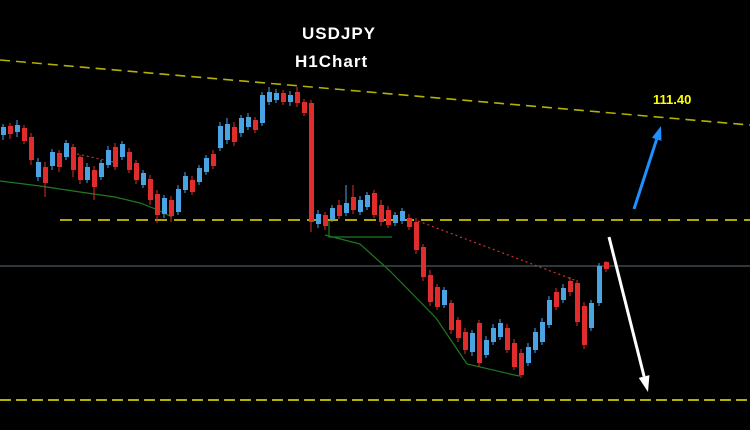 The width and height of the screenshot is (750, 430). What do you see at coordinates (626, 306) in the screenshot?
I see `bearish-projection-arrow-shaft` at bounding box center [626, 306].